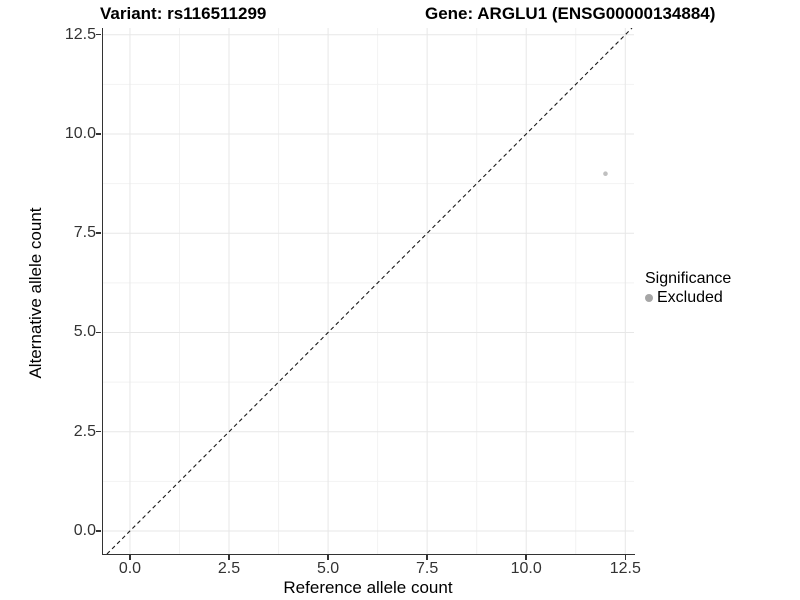 The width and height of the screenshot is (800, 600). Describe the element at coordinates (35, 293) in the screenshot. I see `y-axis-title: Alternative allele count` at that location.